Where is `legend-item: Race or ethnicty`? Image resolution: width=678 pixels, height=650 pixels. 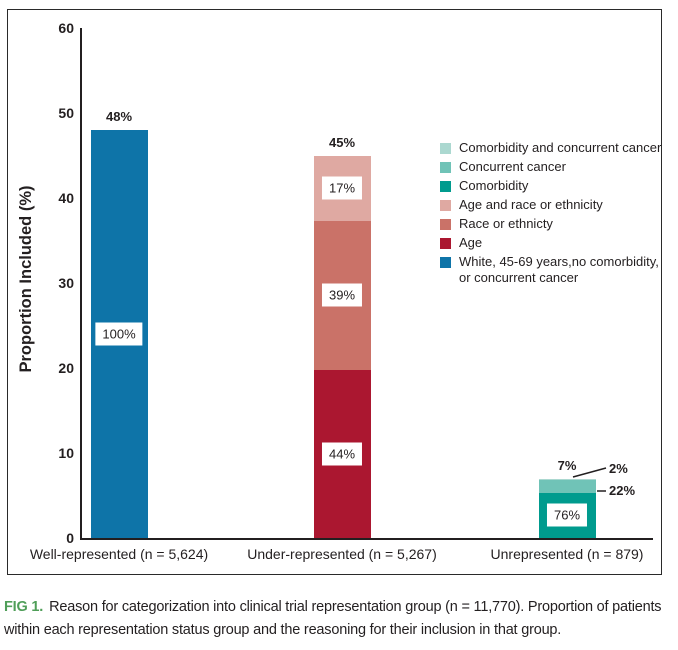
legend-item: Race or ethnicty is located at coordinates (552, 224).